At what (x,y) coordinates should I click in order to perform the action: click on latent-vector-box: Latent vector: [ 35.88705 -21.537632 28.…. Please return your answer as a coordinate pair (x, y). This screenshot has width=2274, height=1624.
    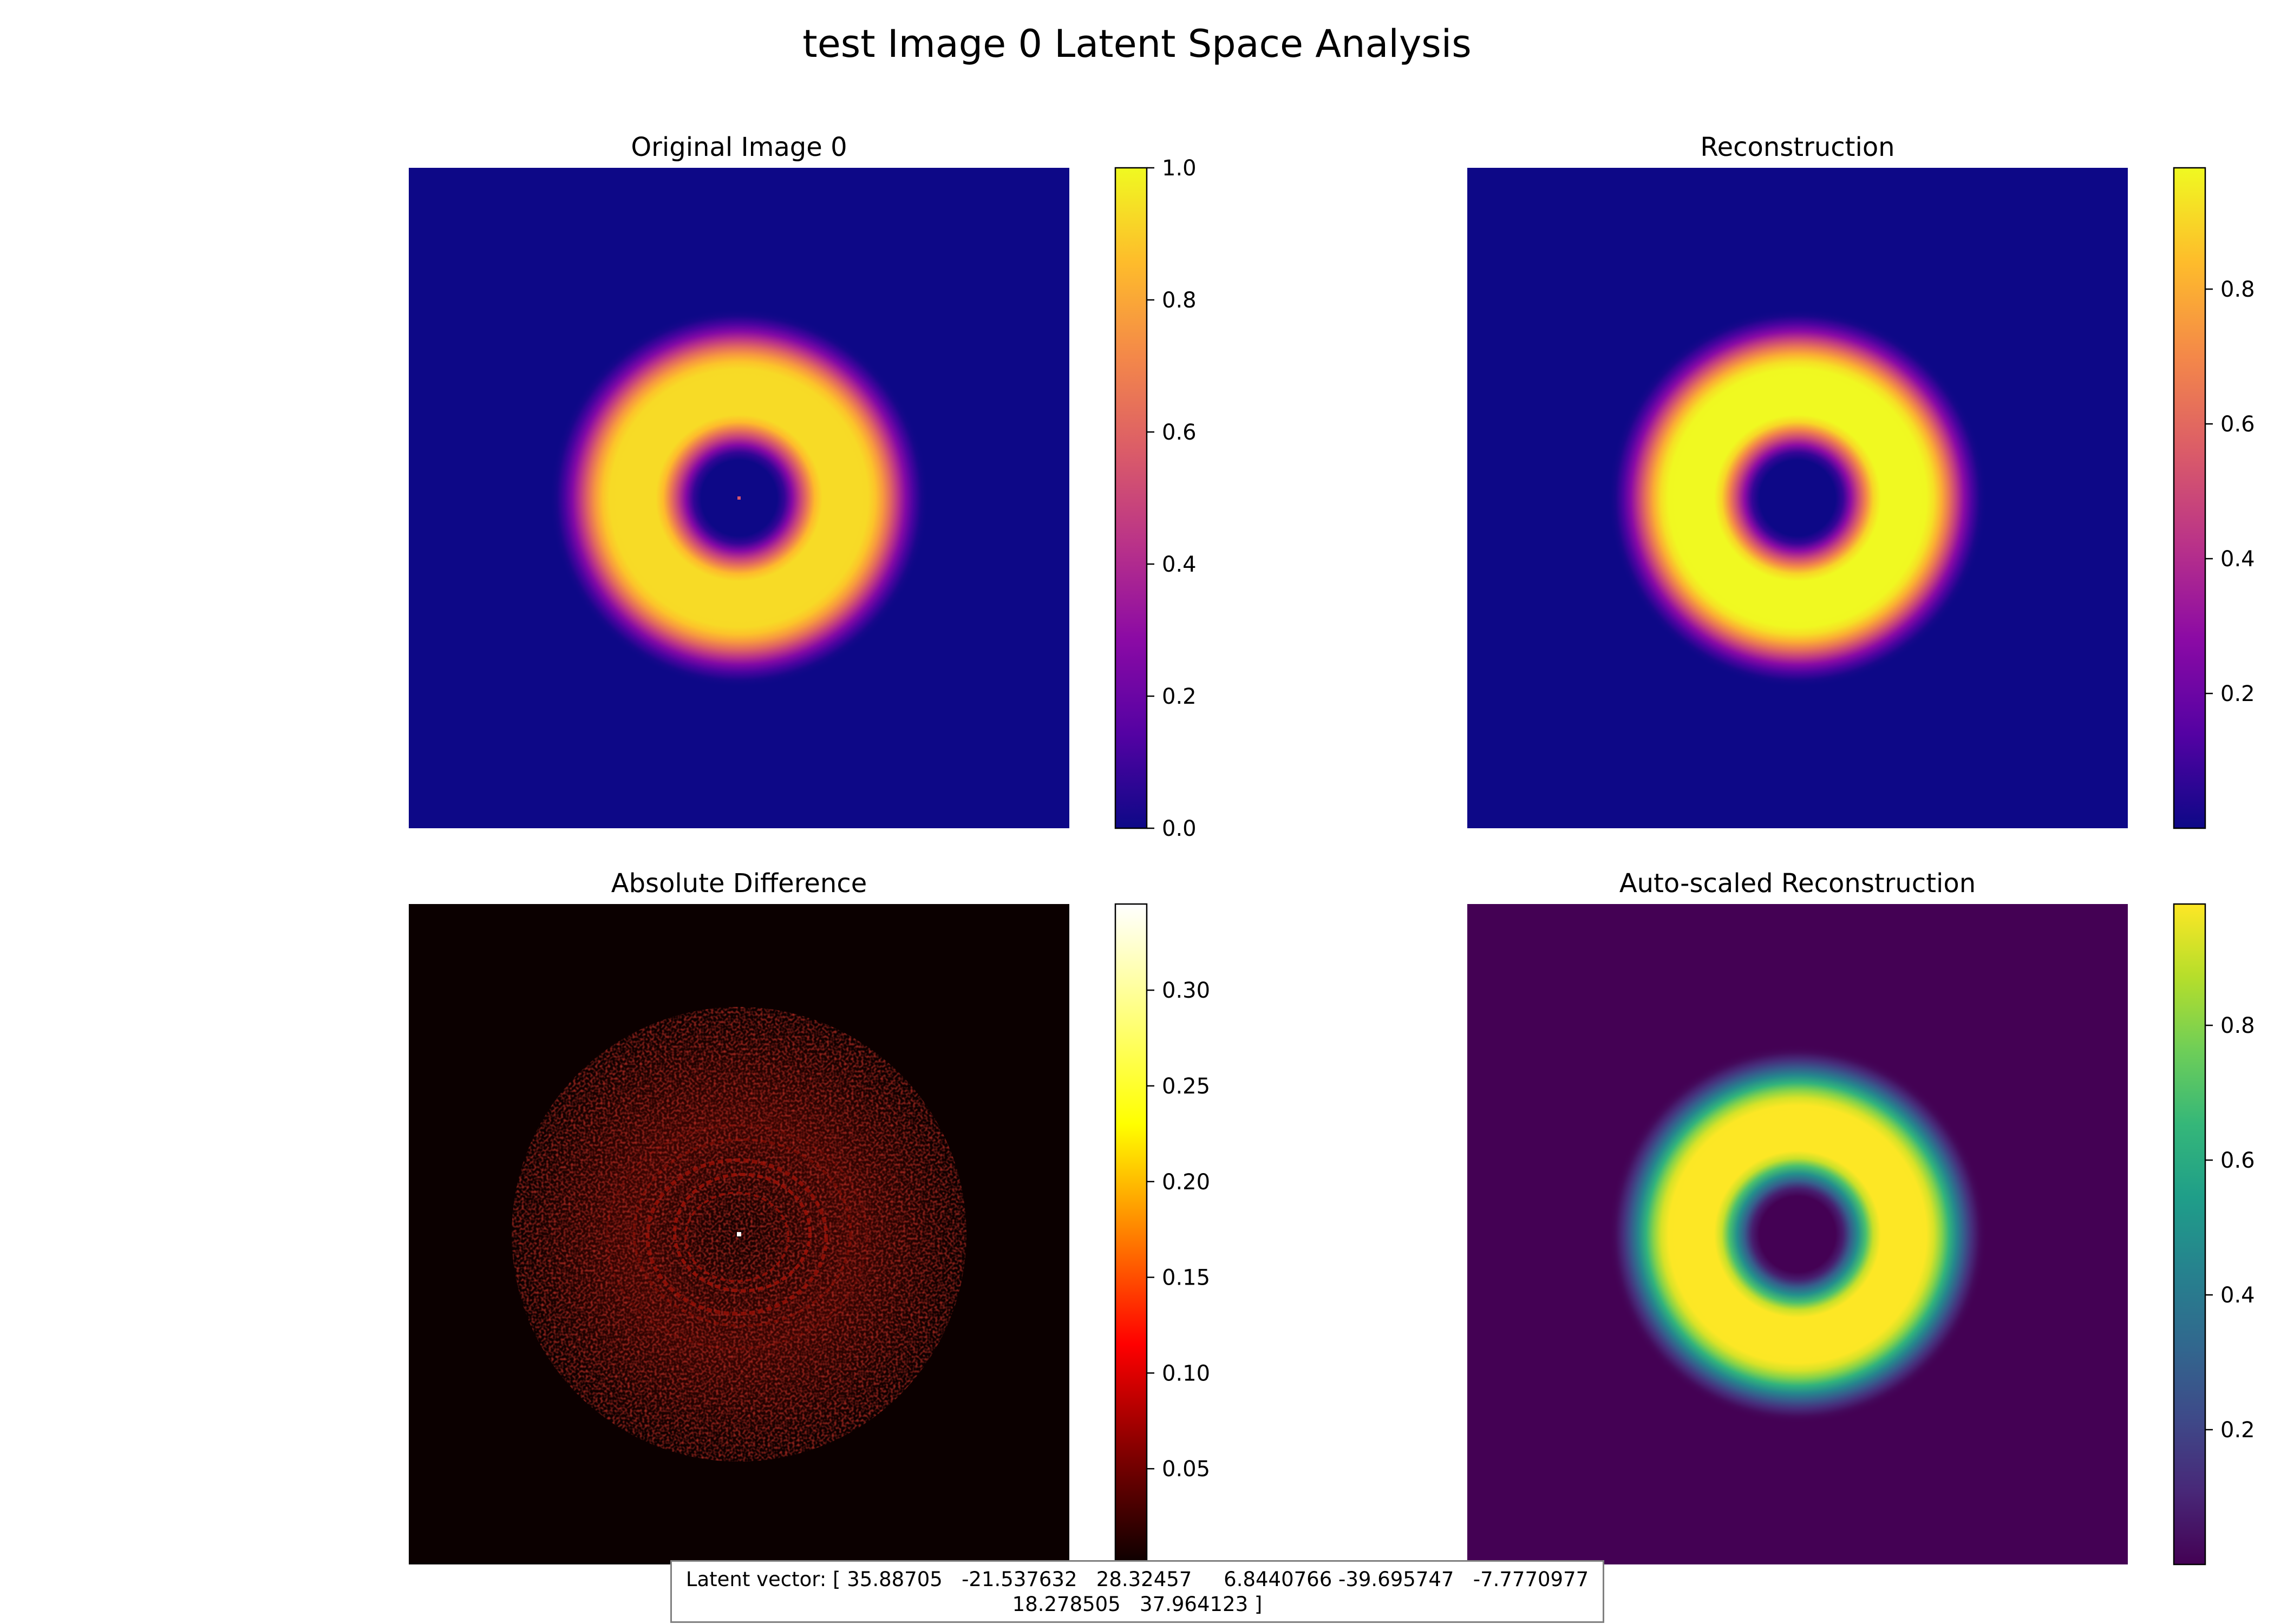
    Looking at the image, I should click on (1137, 1591).